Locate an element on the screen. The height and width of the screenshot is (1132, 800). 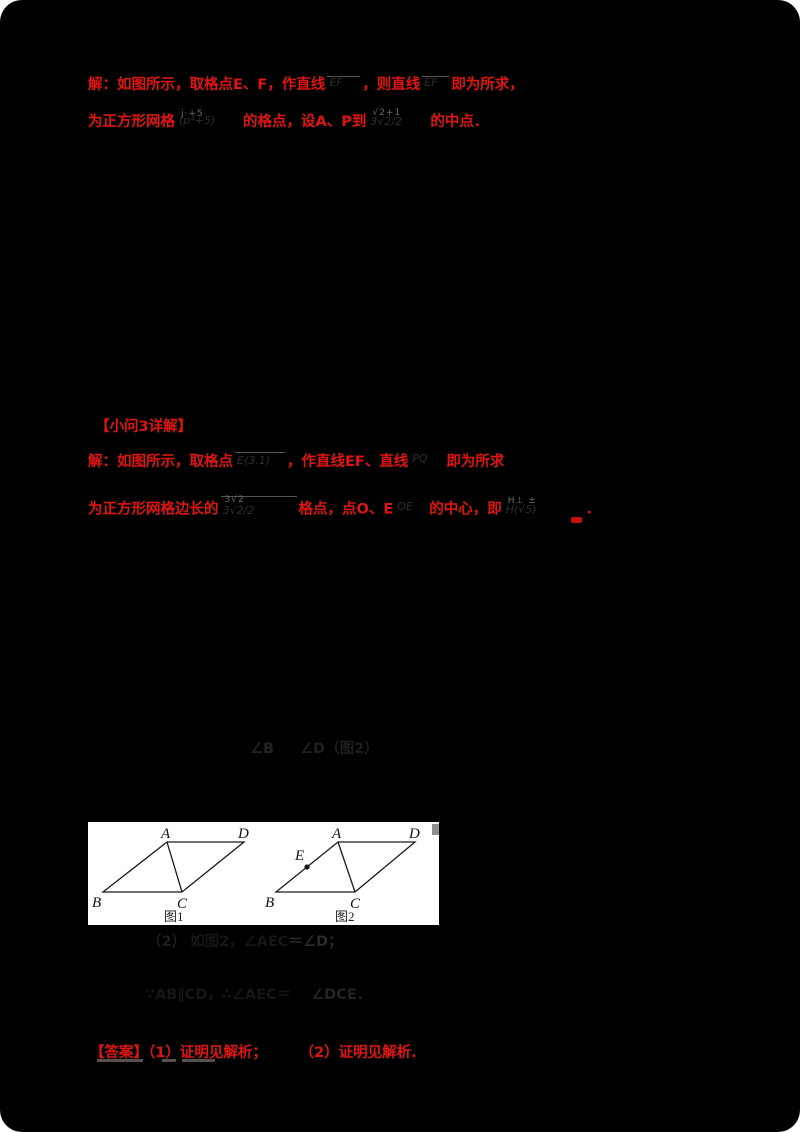
inline-math-image: (p⁴+5) j·+5 is located at coordinates (209, 121).